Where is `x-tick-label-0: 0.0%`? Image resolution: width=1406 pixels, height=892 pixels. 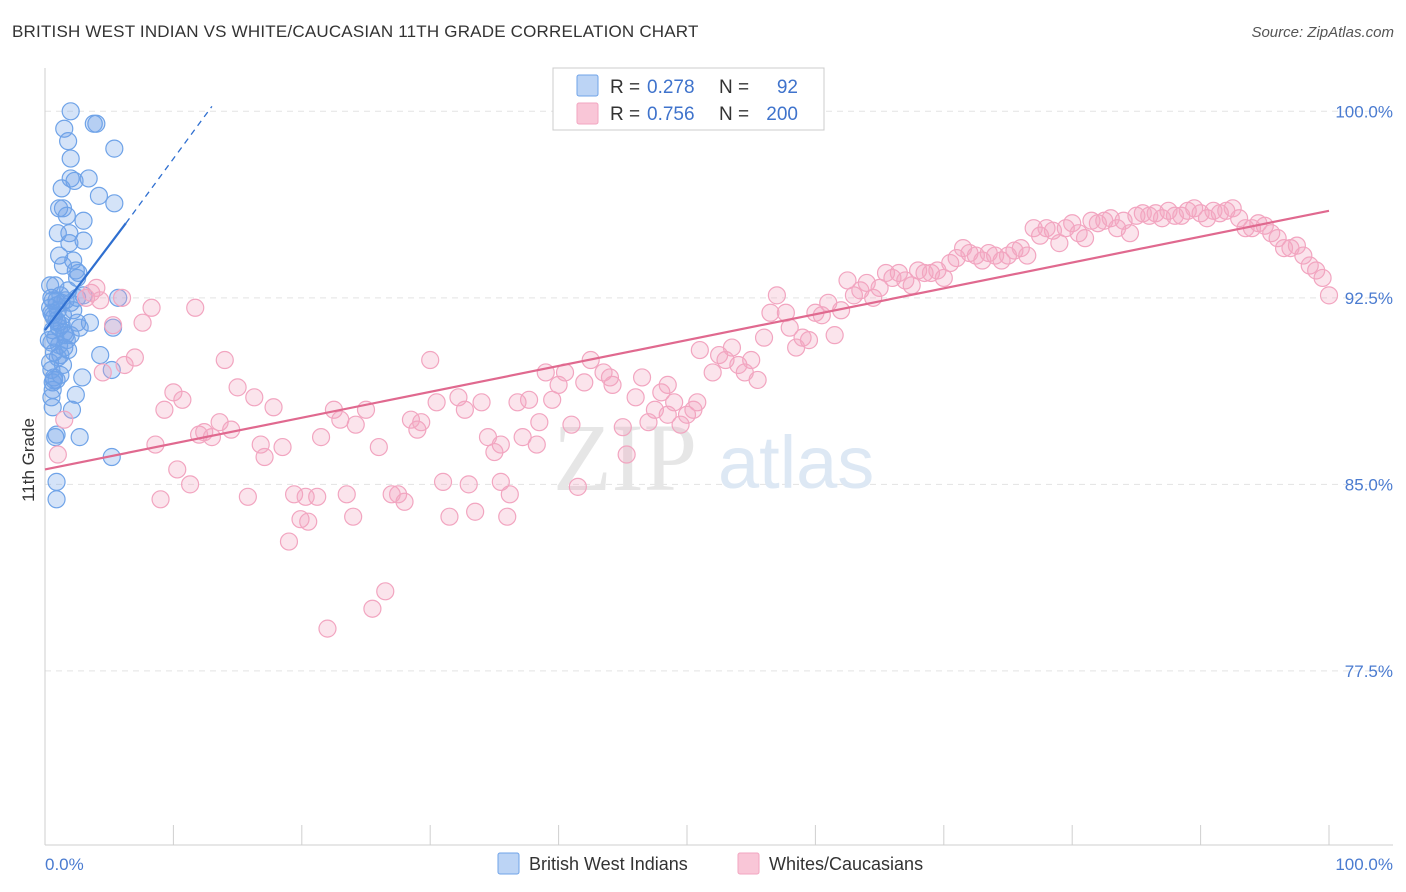 x-tick-label-0: 0.0% is located at coordinates (64, 864).